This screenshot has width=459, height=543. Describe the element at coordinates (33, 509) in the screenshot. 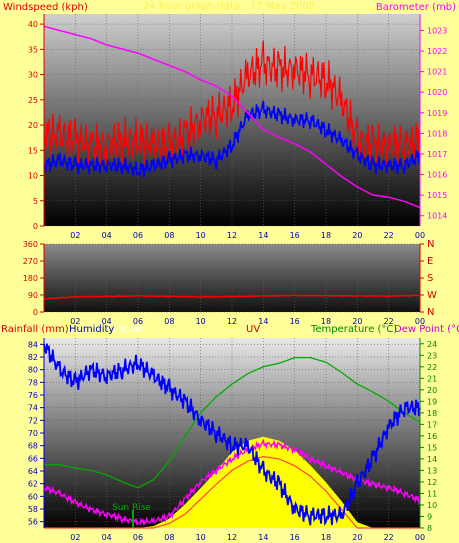

I see `y-tick-label: 58` at that location.